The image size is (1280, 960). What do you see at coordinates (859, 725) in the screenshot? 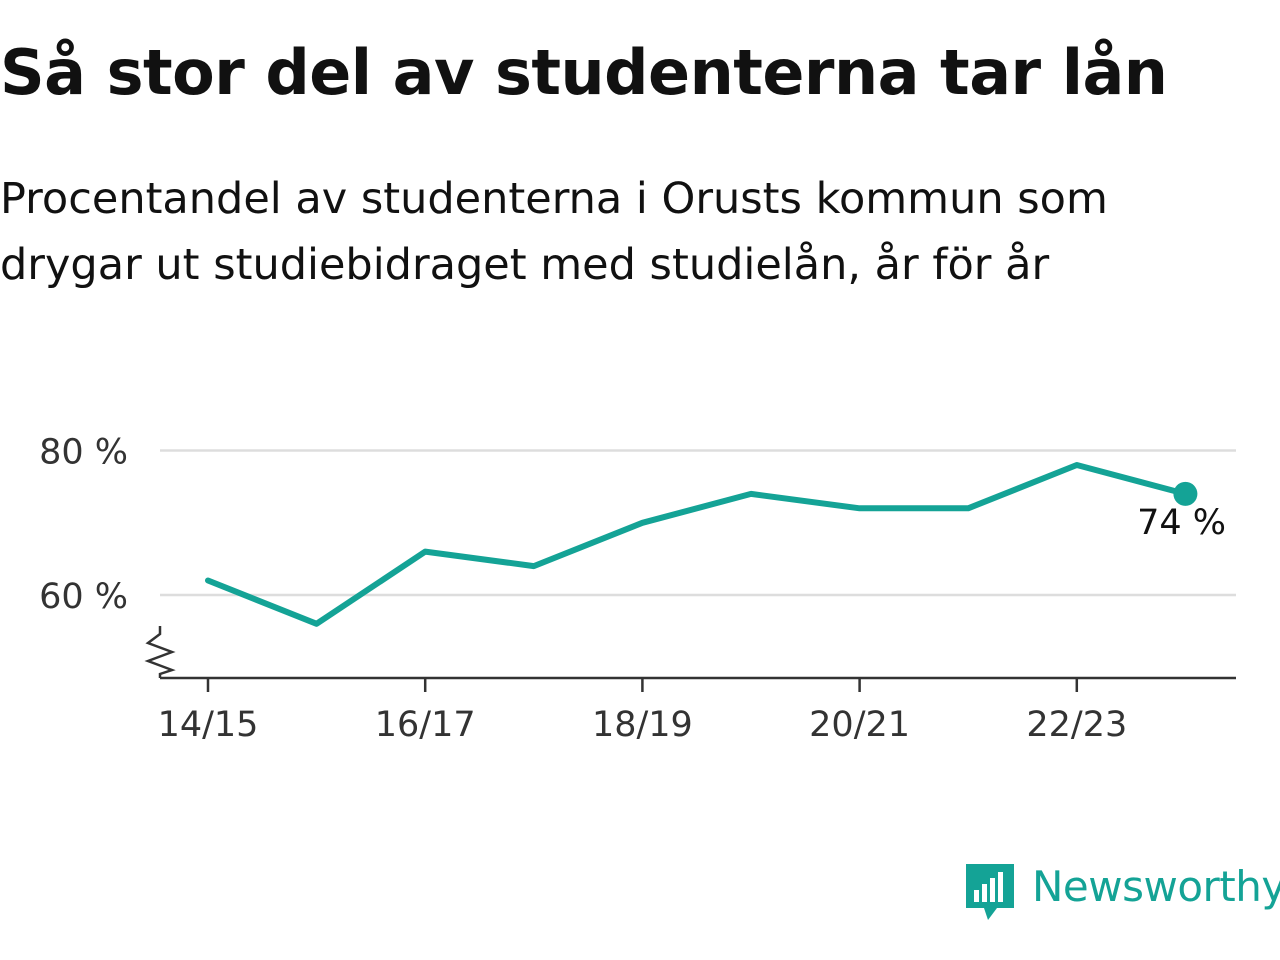
I see `x-tick-label: 20/21` at bounding box center [859, 725].